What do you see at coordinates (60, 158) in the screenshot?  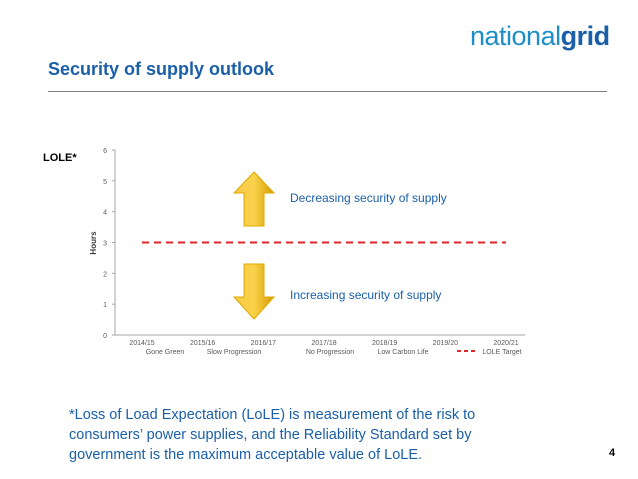 I see `lole-label: LOLE*` at bounding box center [60, 158].